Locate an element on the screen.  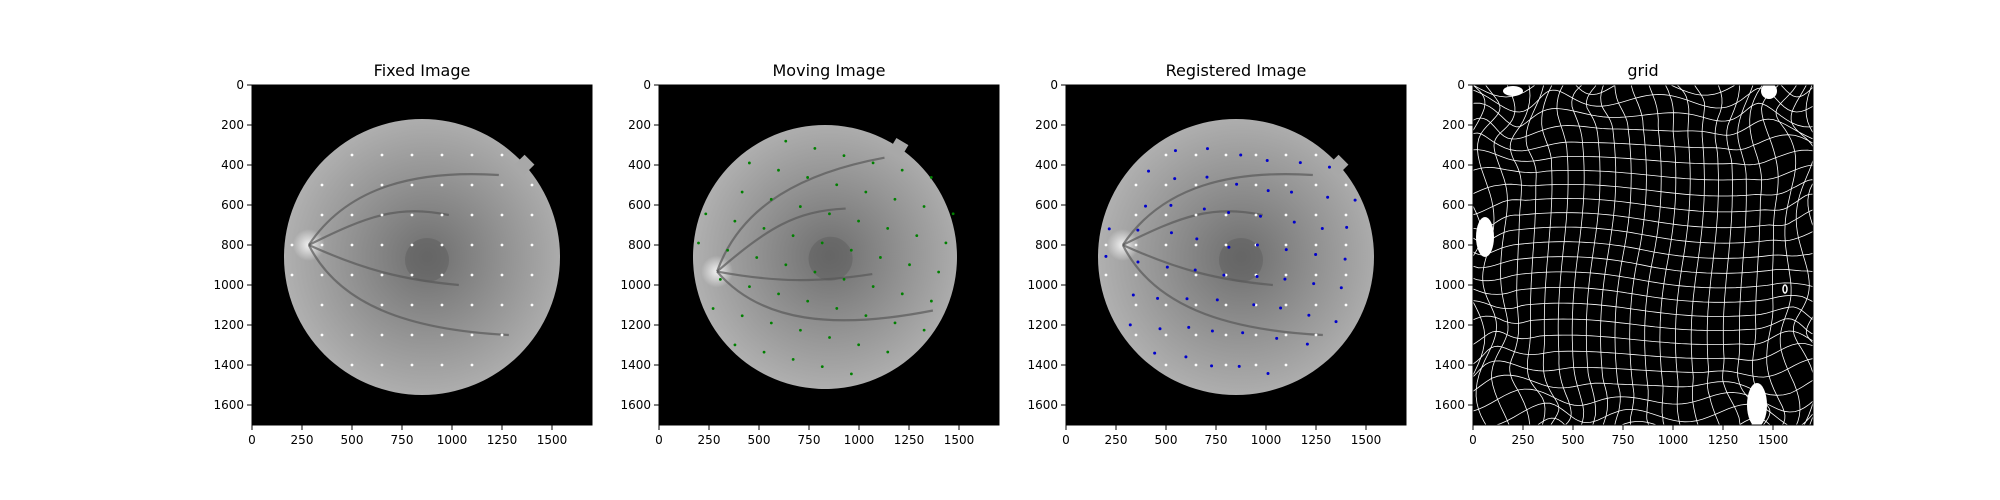
axes-frame is located at coordinates (1236, 255).